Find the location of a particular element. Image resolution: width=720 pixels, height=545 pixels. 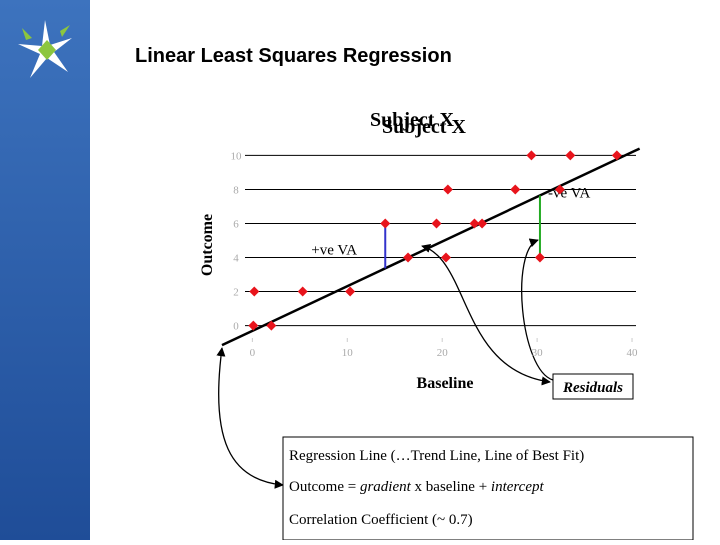

x-tick-label: 40 is located at coordinates (633, 353).